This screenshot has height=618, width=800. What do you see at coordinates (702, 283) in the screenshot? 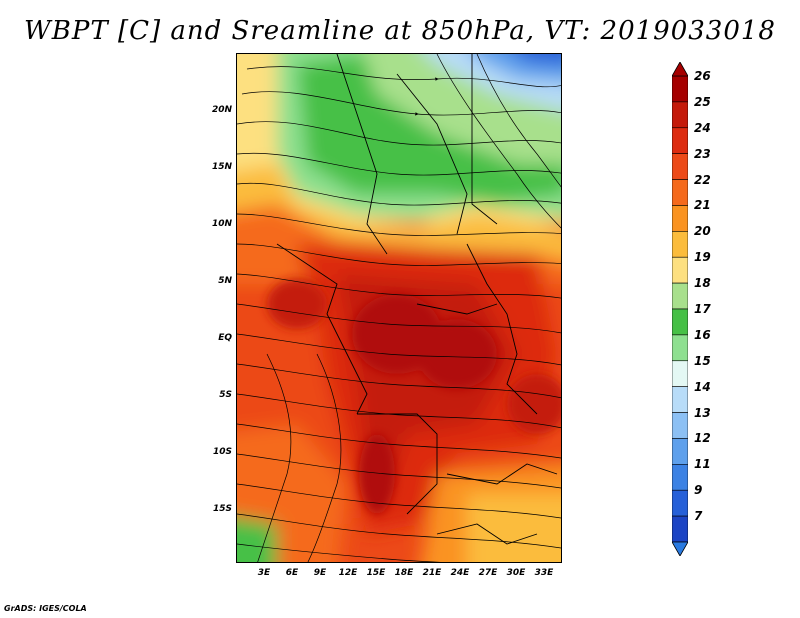
I see `colorbar-label: 18` at bounding box center [702, 283].